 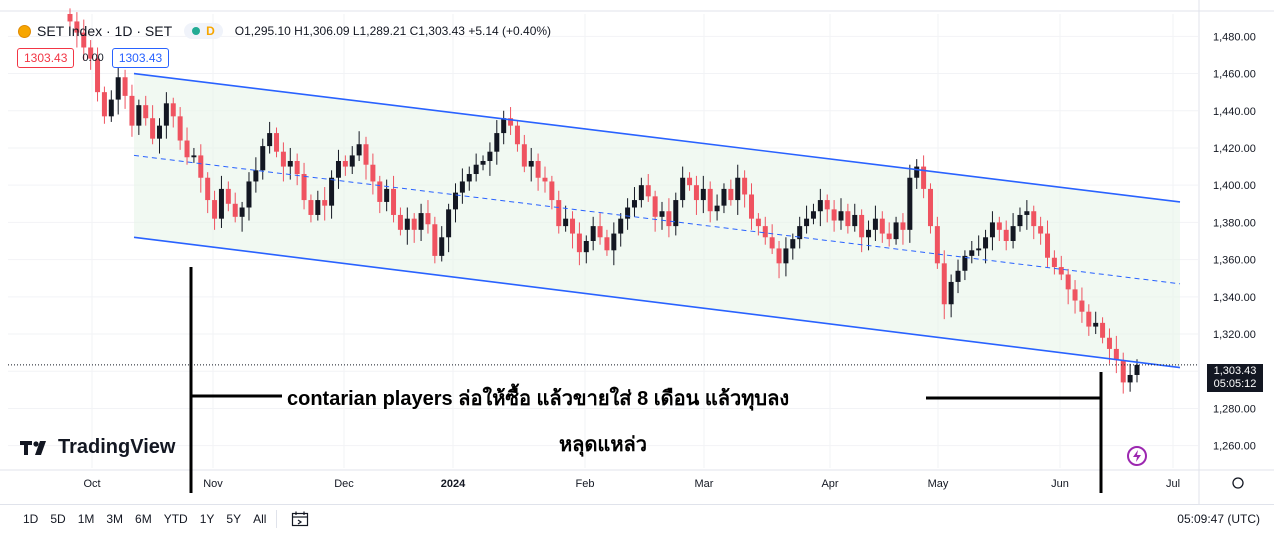 What do you see at coordinates (140, 58) in the screenshot?
I see `buy-price-button: 1303.43` at bounding box center [140, 58].